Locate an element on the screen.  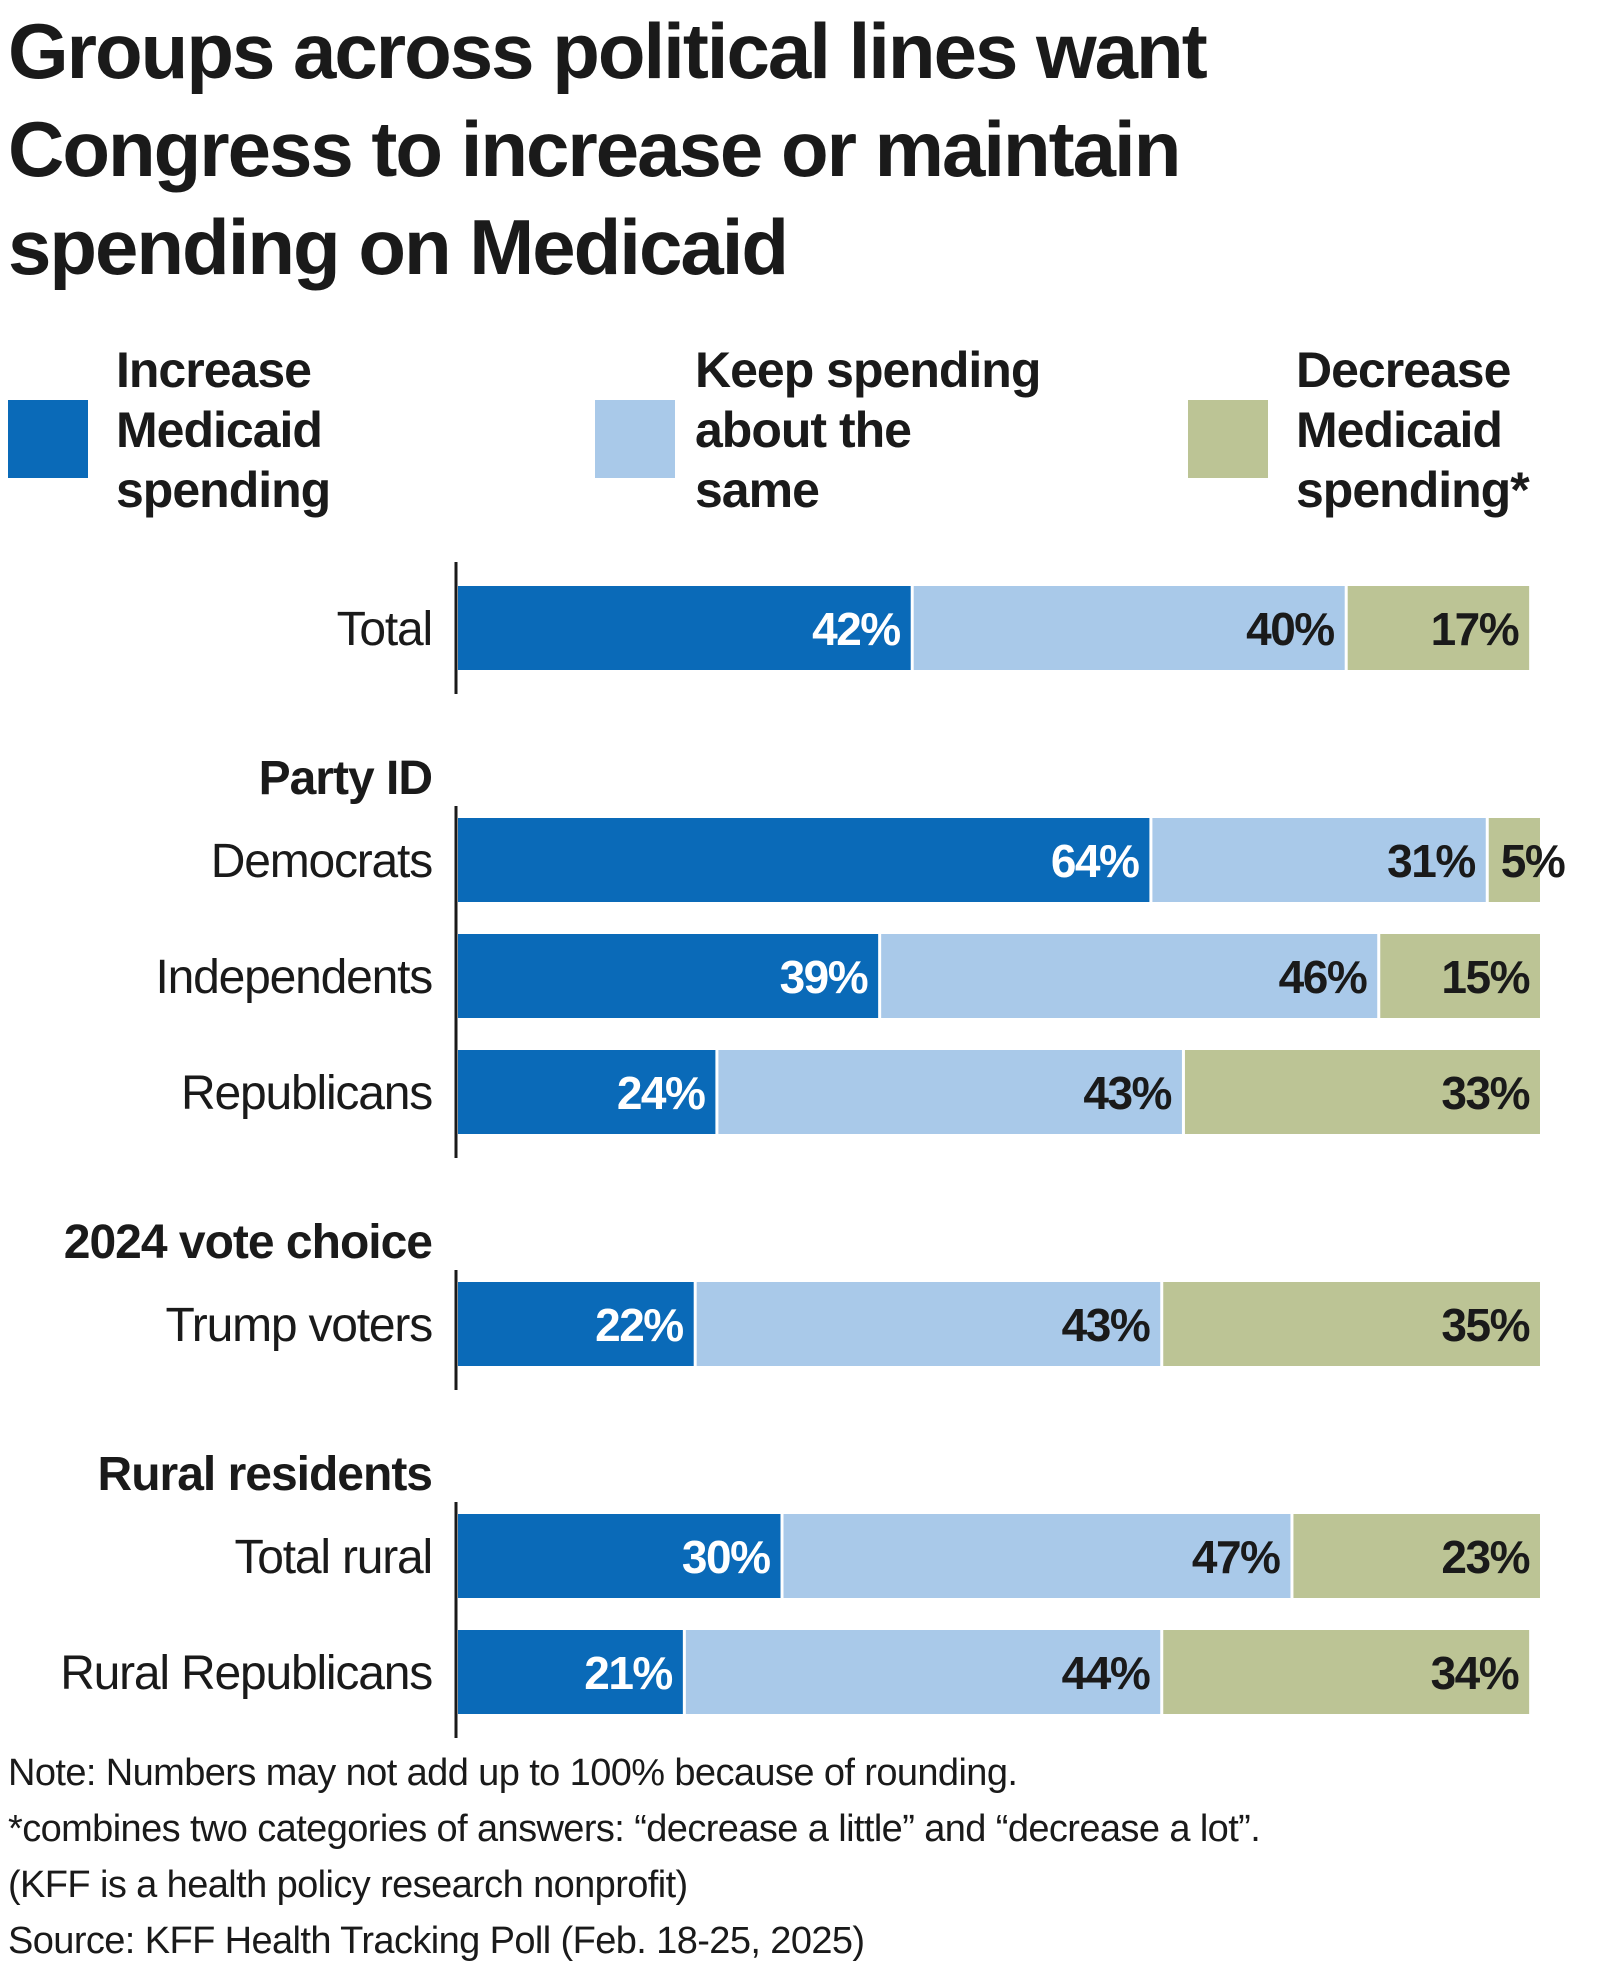
bar-value-label: 15% is located at coordinates (1485, 977).